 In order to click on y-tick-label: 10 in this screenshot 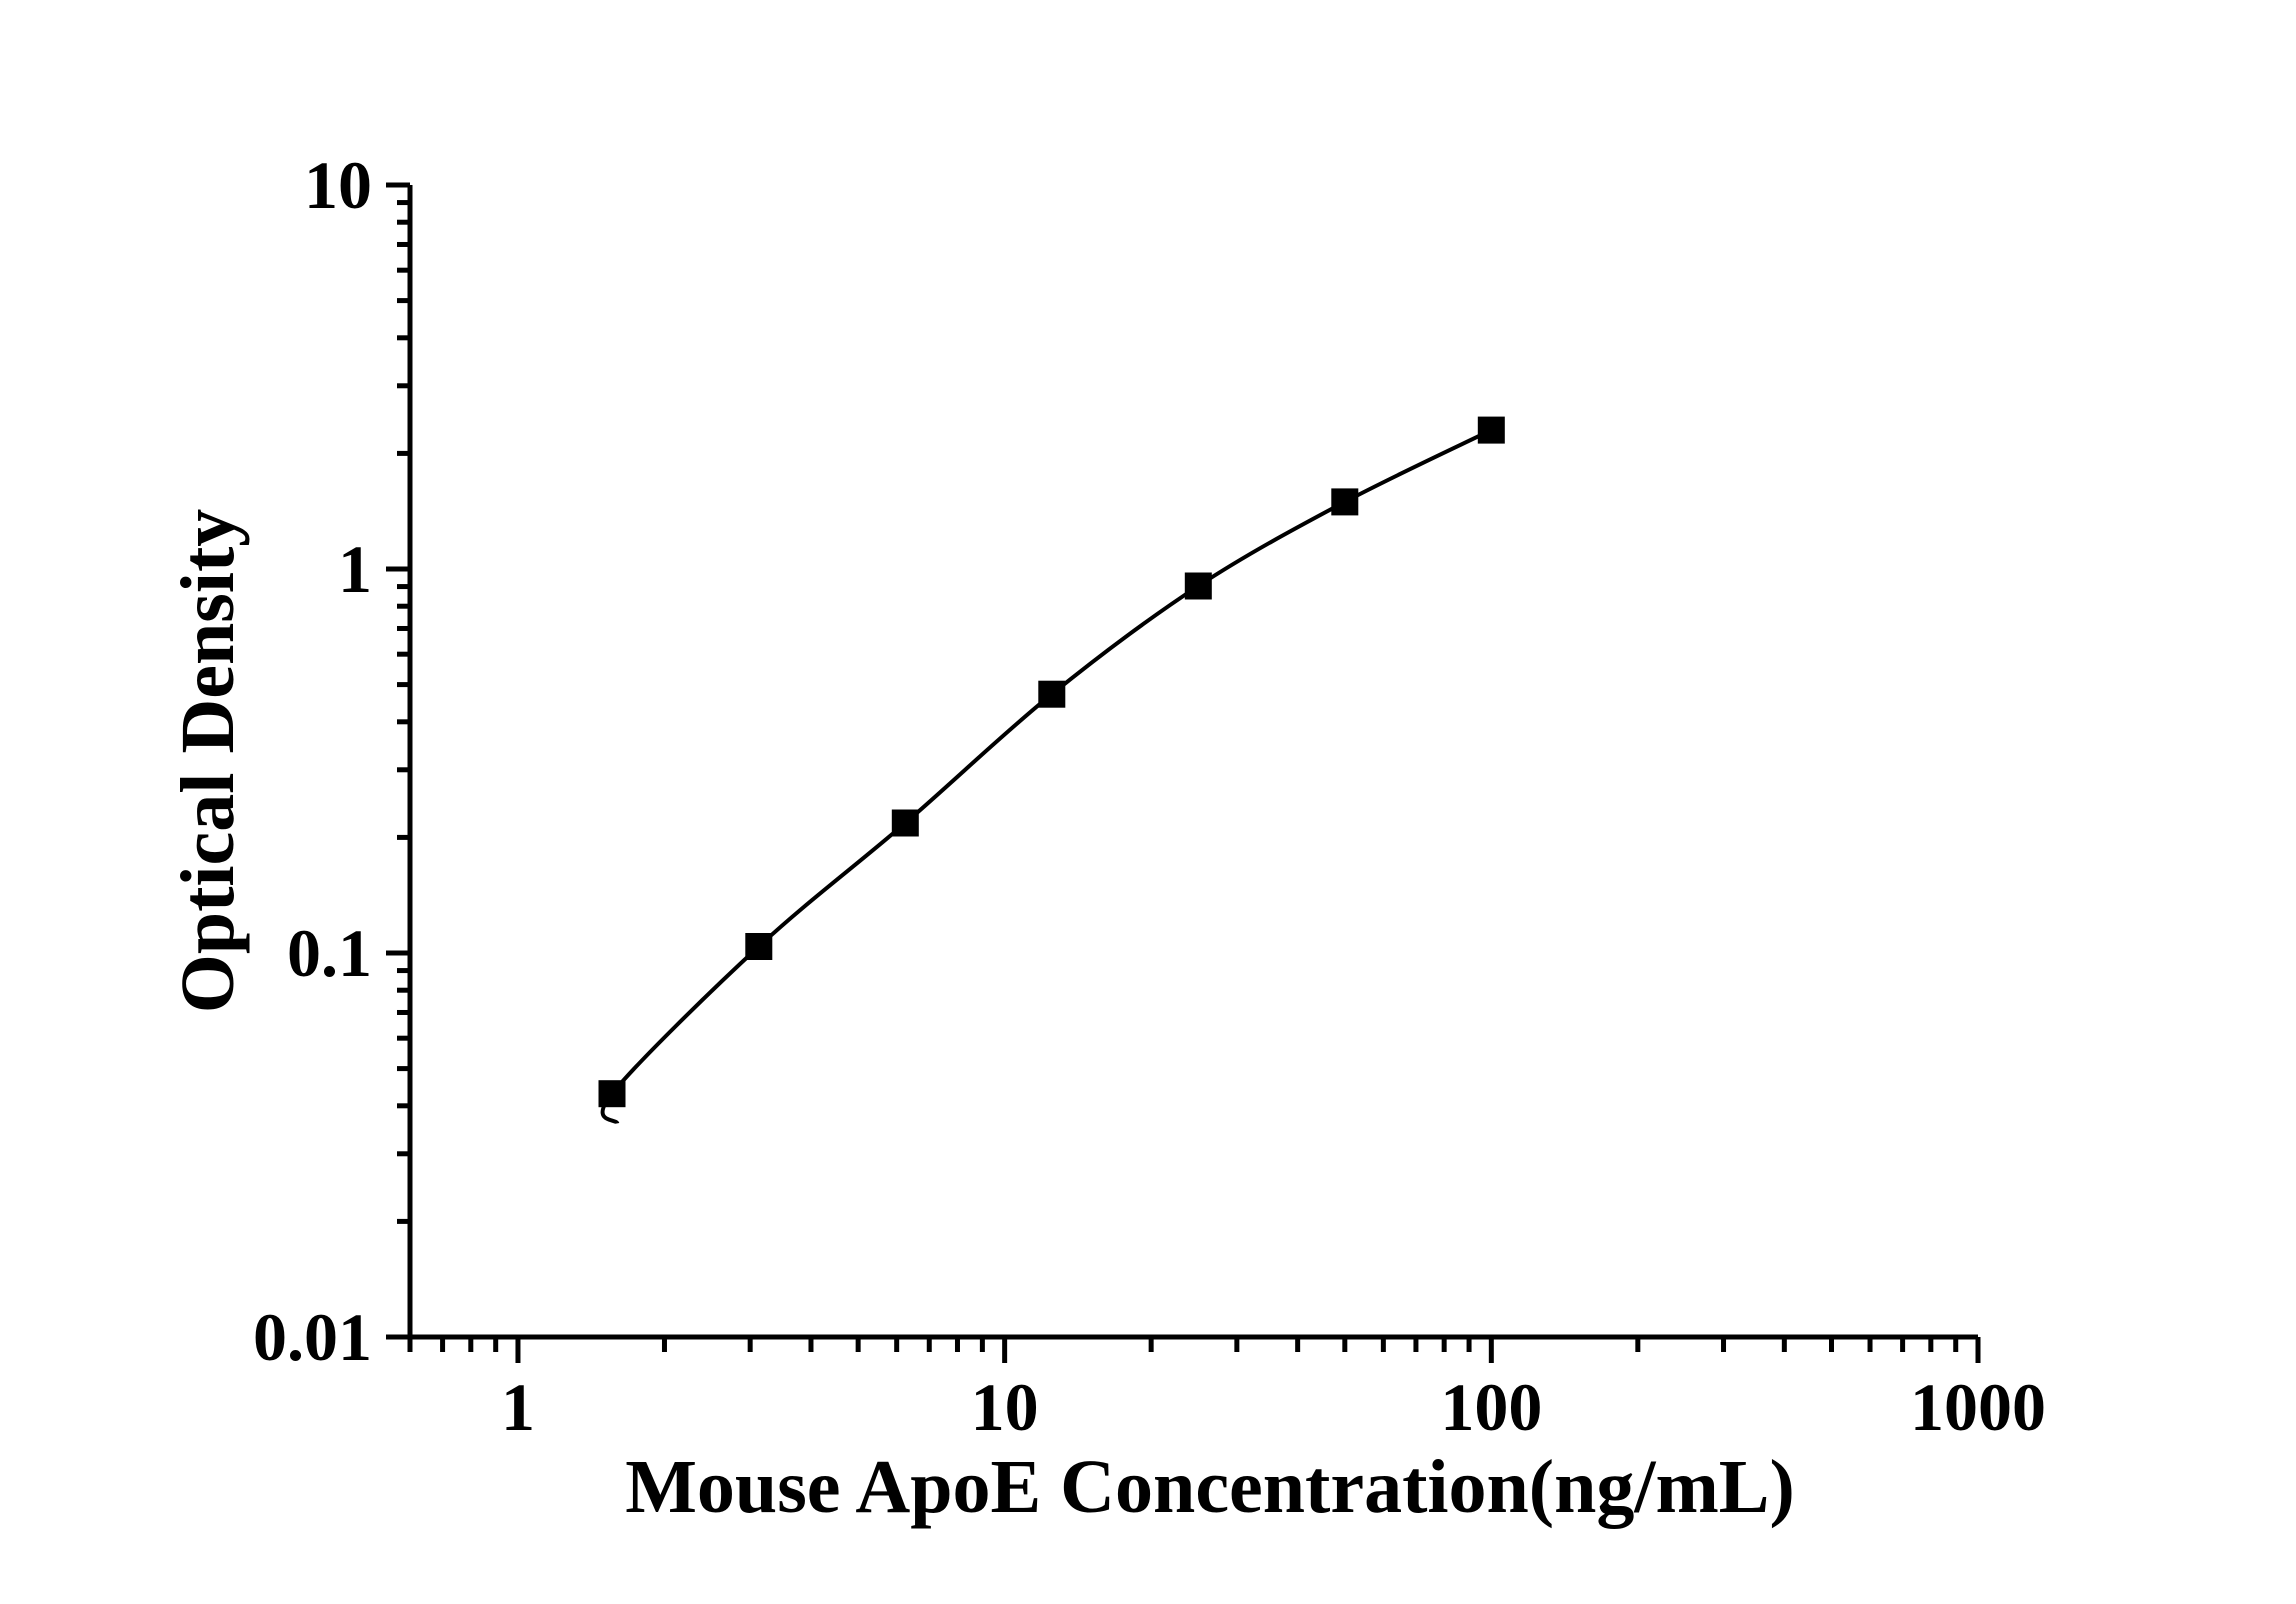, I will do `click(338, 185)`.